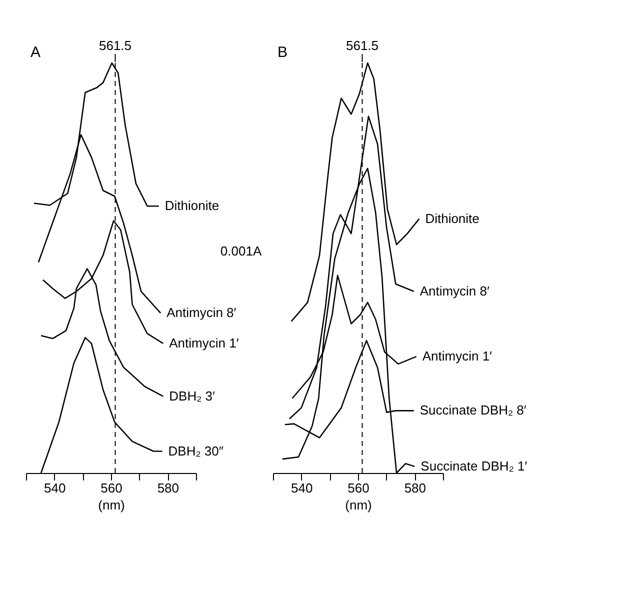 The height and width of the screenshot is (608, 634). Describe the element at coordinates (474, 466) in the screenshot. I see `series-label: Succinate DBH₂ 1′` at that location.